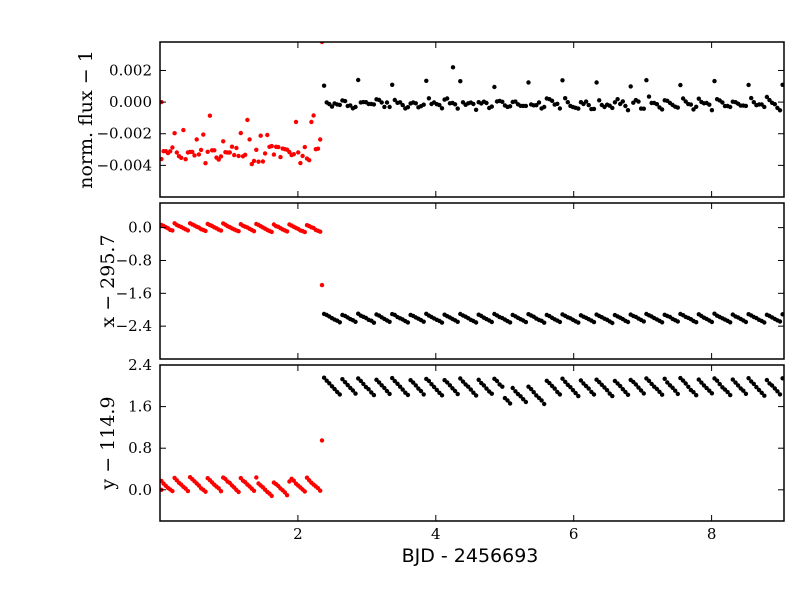 The width and height of the screenshot is (800, 600). What do you see at coordinates (140, 448) in the screenshot?
I see `y-tick-label: 0.8` at bounding box center [140, 448].